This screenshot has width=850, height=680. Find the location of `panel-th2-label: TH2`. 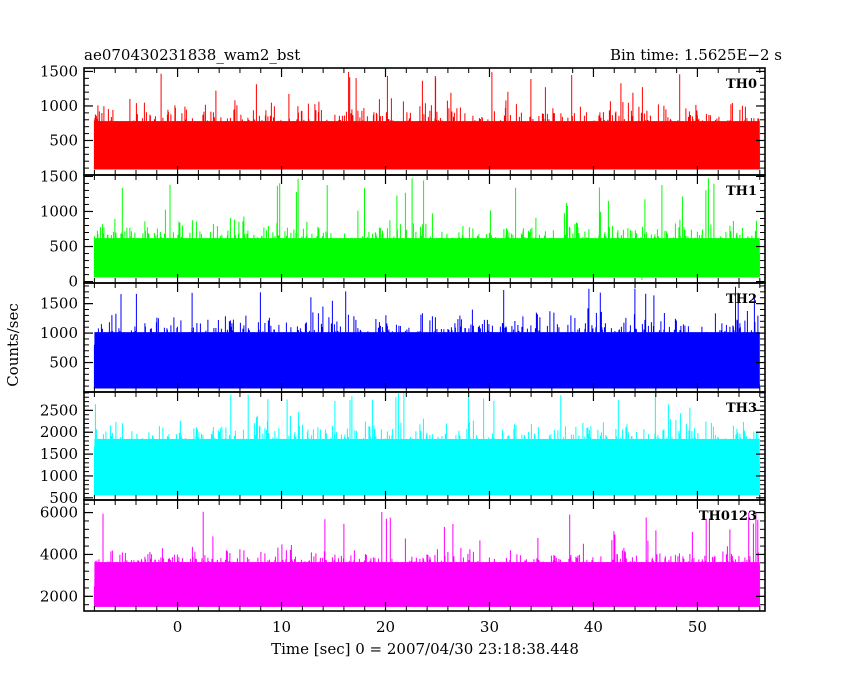

panel-th2-label: TH2 is located at coordinates (741, 299).